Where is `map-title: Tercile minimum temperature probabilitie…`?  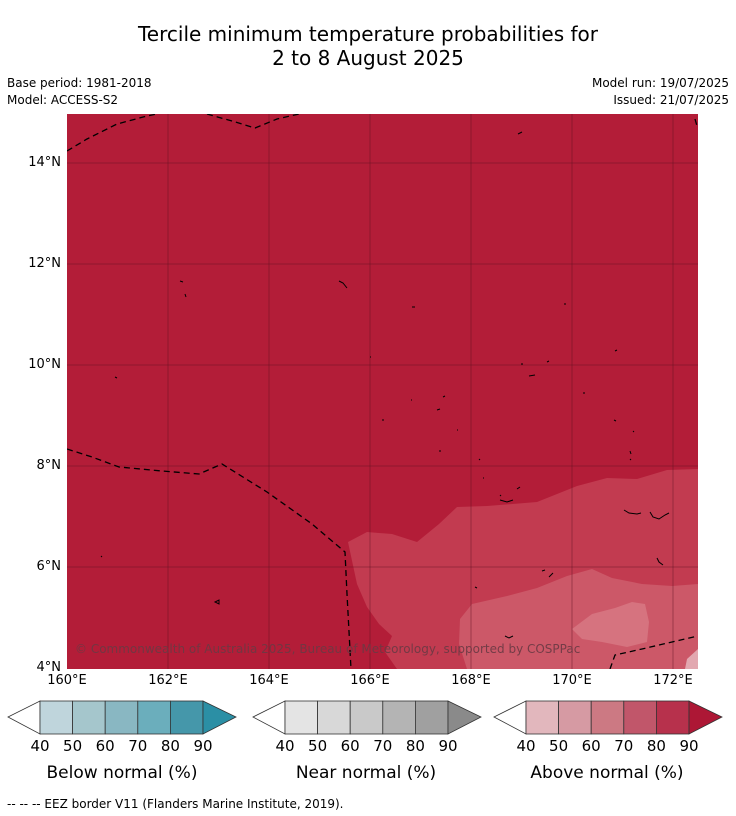
map-title: Tercile minimum temperature probabilitie… is located at coordinates (368, 46).